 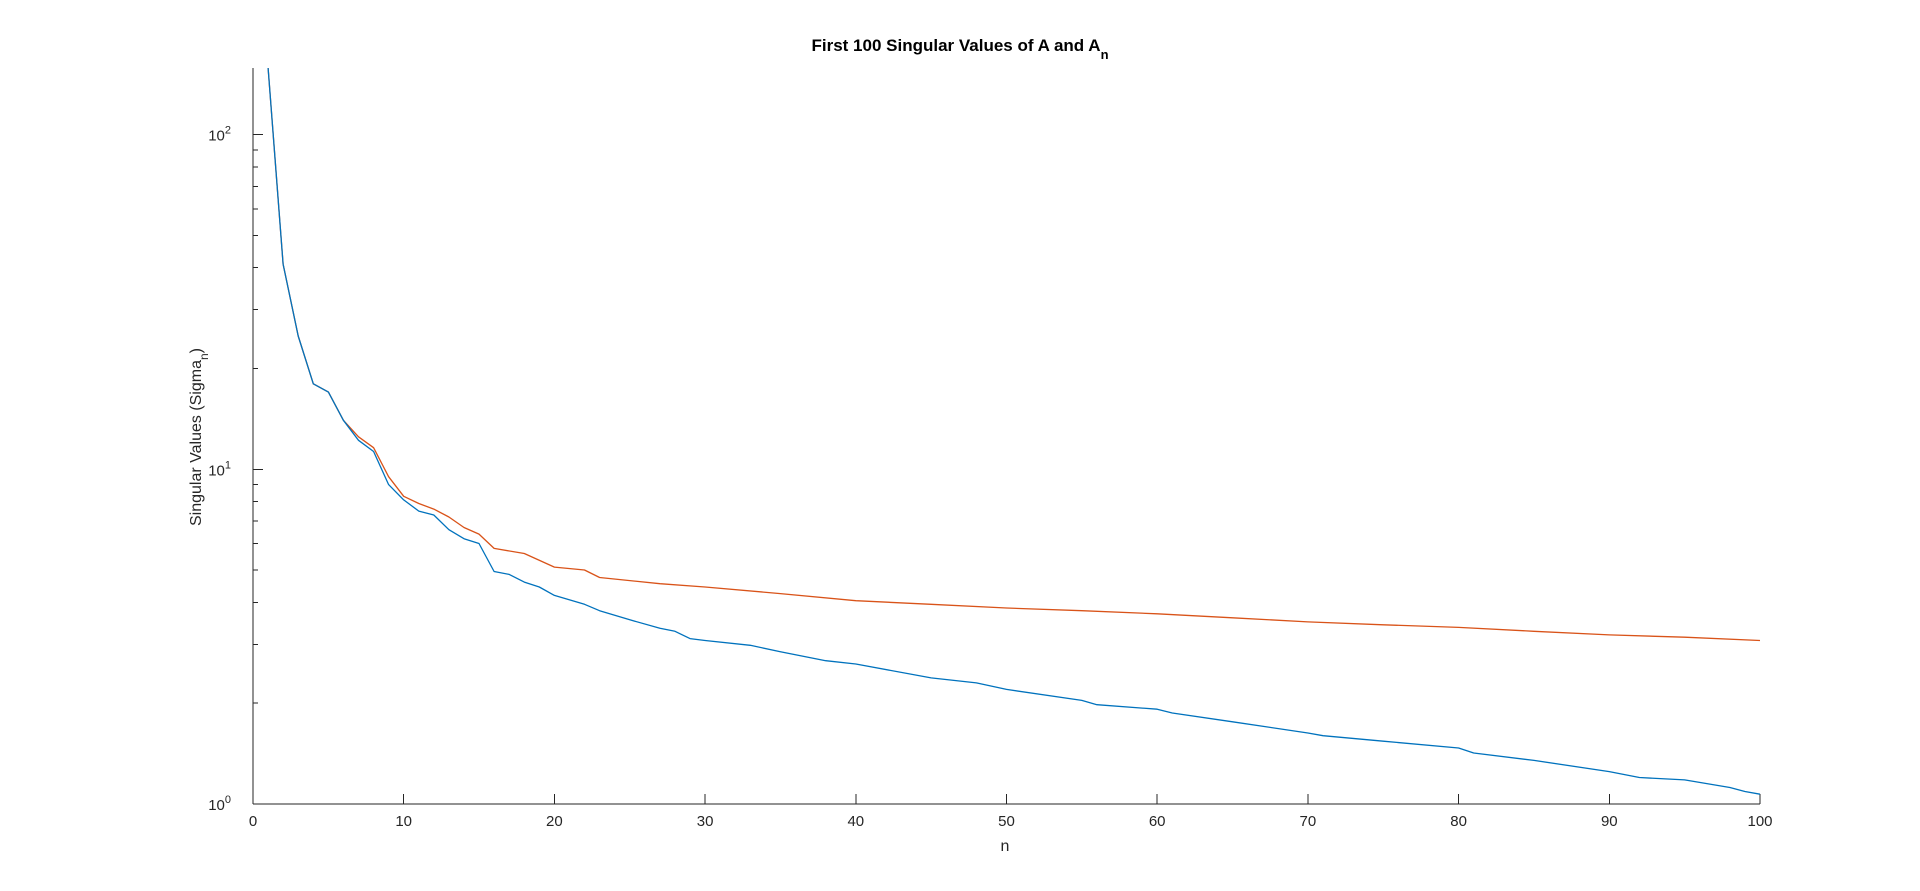 I want to click on x-tick-label: 100, so click(x=1759, y=821).